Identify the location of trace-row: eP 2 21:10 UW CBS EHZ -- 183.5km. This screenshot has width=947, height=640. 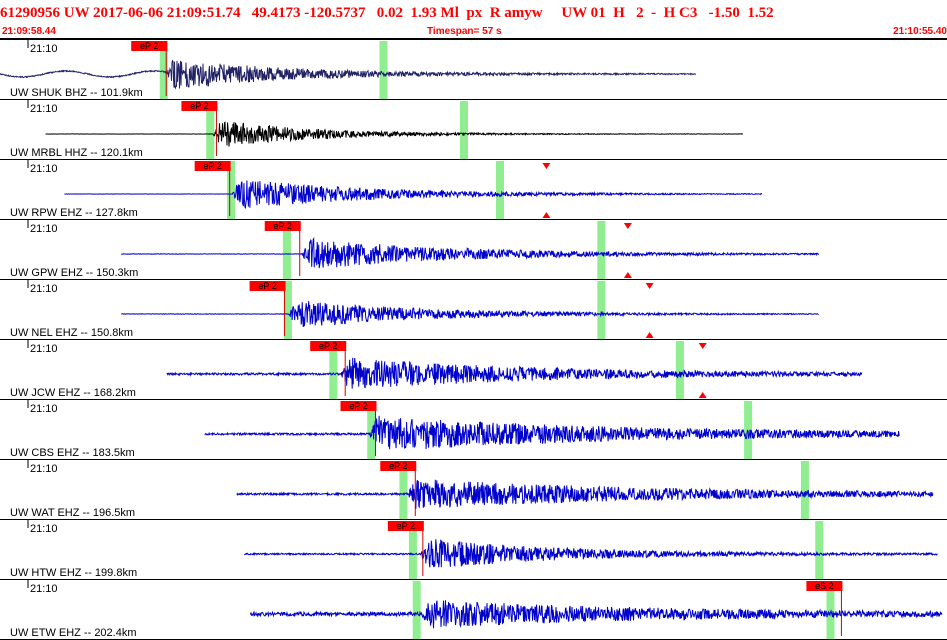
(473, 430).